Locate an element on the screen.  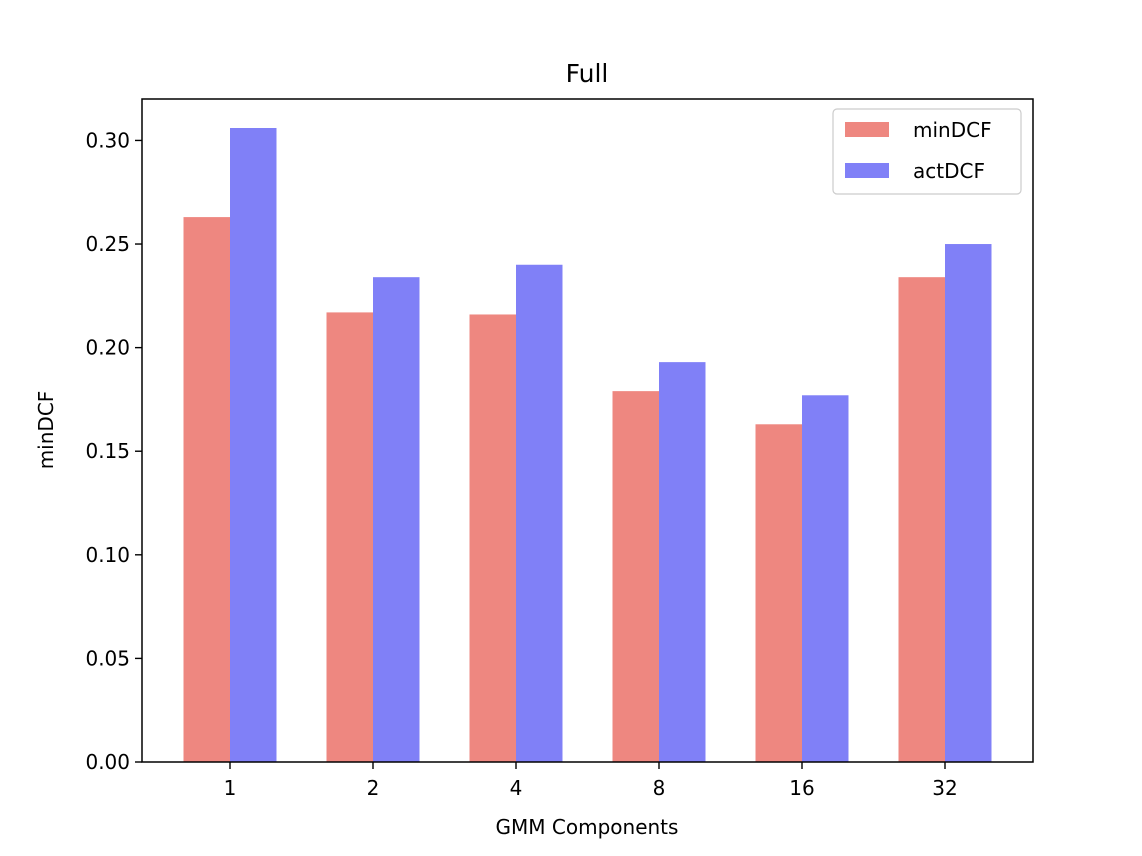
y-tick-label: 0.30 is located at coordinates (107, 140).